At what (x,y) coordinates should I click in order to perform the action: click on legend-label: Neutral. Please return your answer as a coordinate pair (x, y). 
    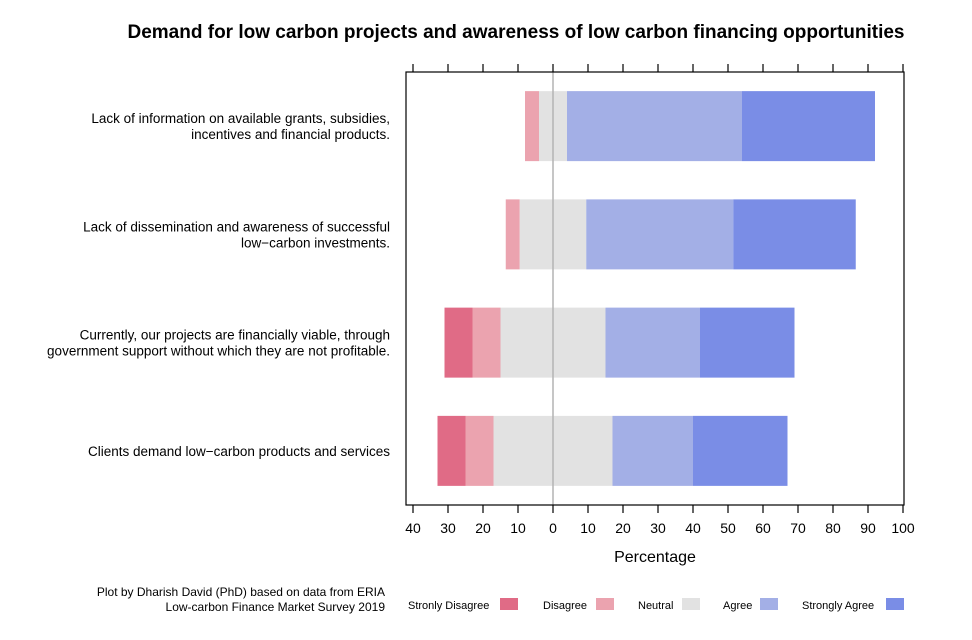
    Looking at the image, I should click on (655, 606).